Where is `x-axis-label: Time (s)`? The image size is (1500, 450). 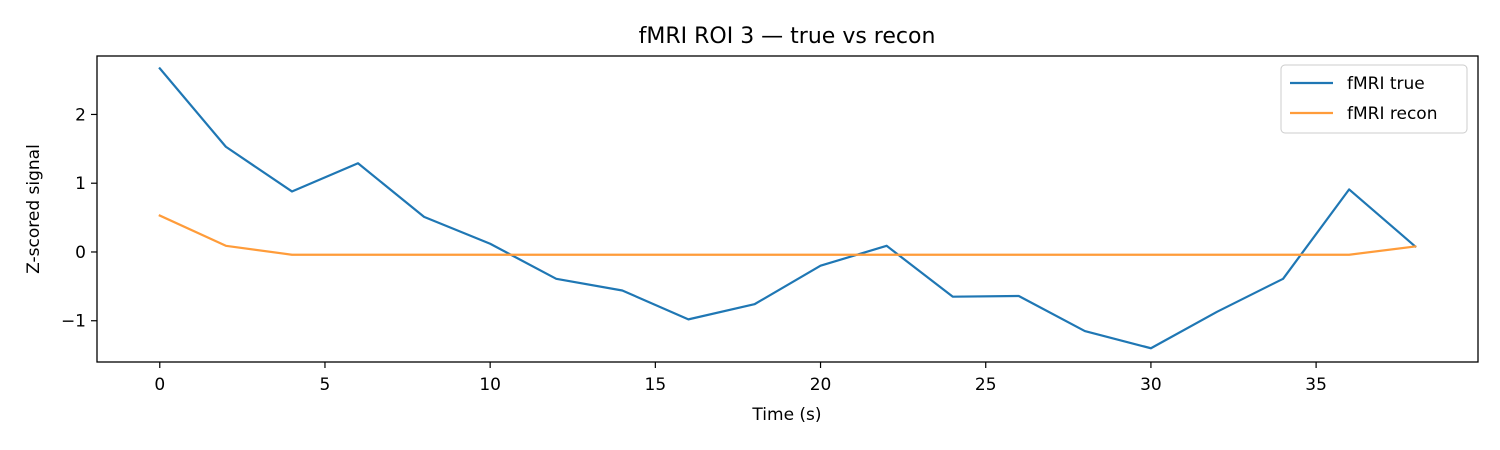
x-axis-label: Time (s) is located at coordinates (786, 415).